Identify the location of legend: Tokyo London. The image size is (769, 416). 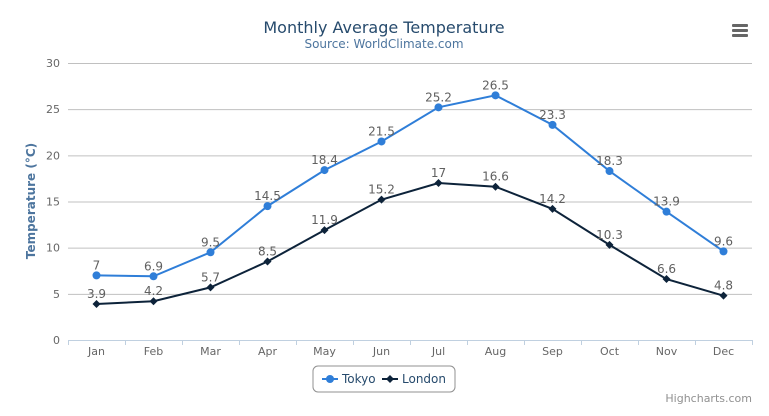
(384, 379).